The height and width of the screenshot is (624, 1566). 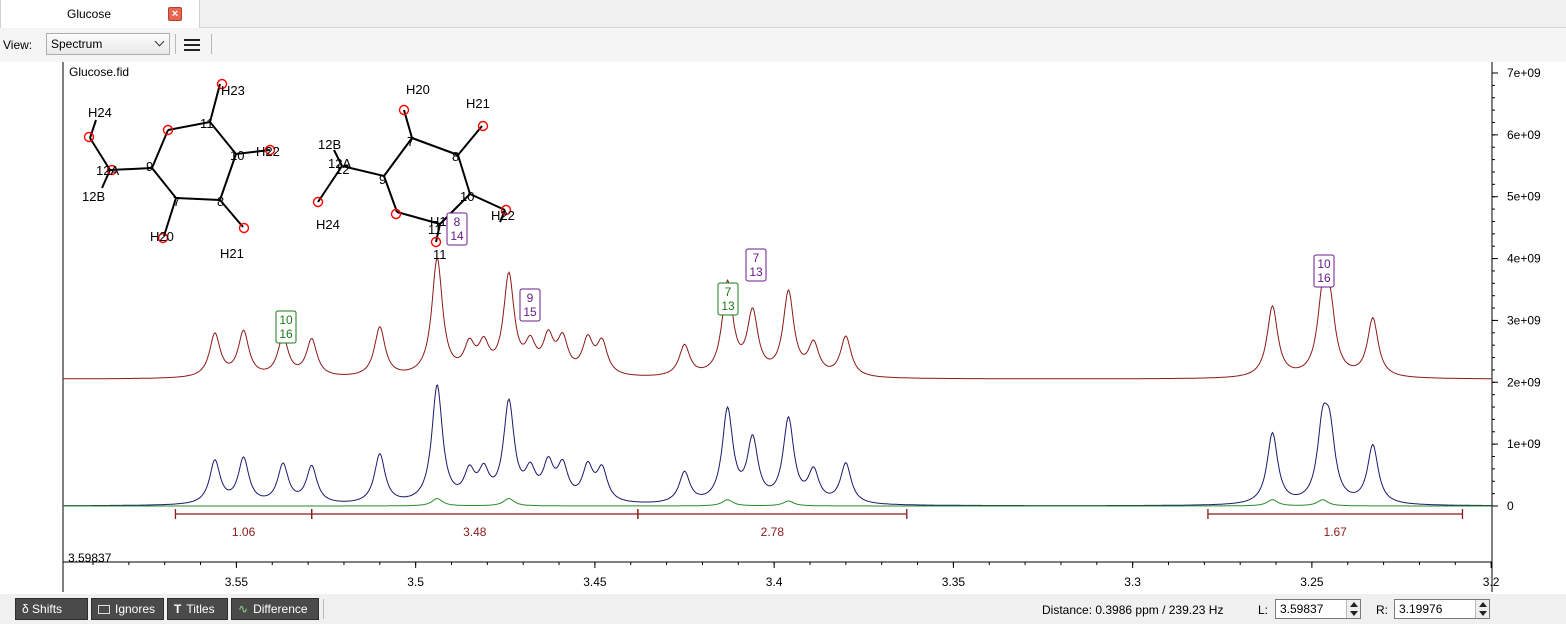 What do you see at coordinates (1421, 609) in the screenshot?
I see `right-limit-value: 3.19976` at bounding box center [1421, 609].